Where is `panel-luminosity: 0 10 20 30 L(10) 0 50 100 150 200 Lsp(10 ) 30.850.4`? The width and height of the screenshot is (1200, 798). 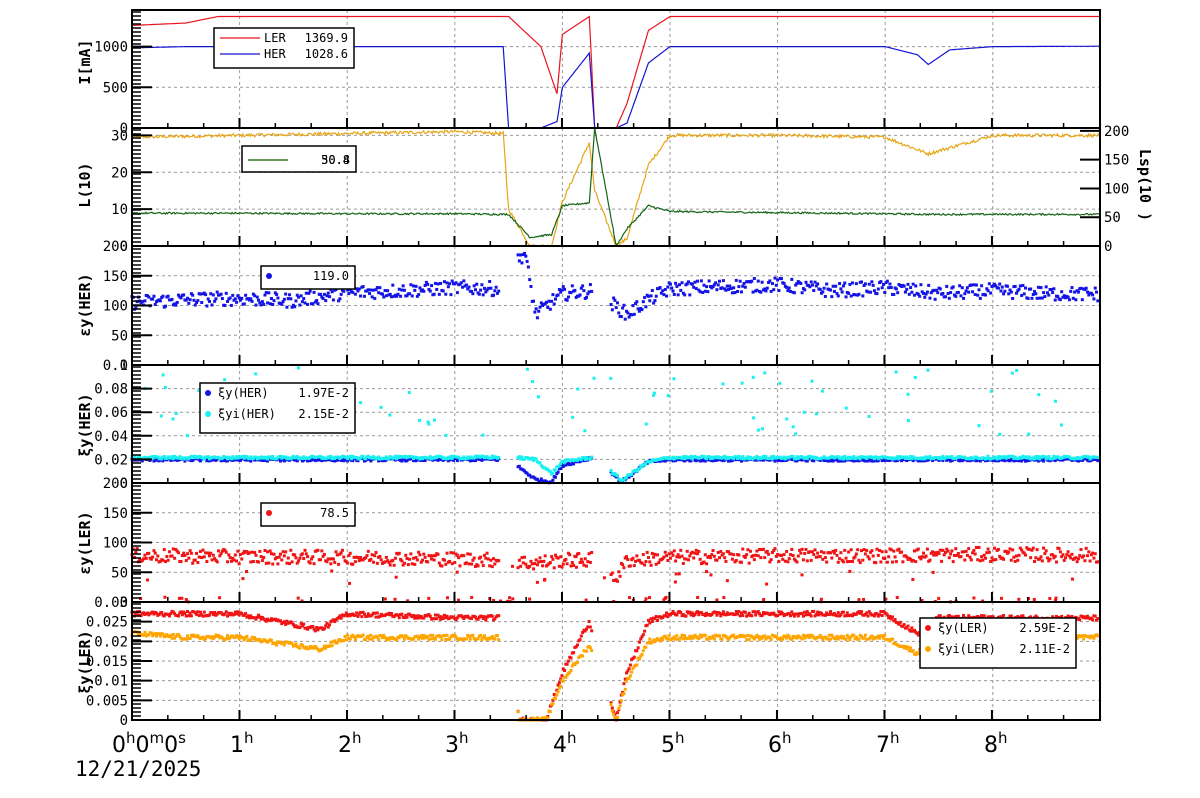 panel-luminosity: 0 10 20 30 L(10) 0 50 100 150 200 Lsp(10 ) 30.850.4 is located at coordinates (615, 189).